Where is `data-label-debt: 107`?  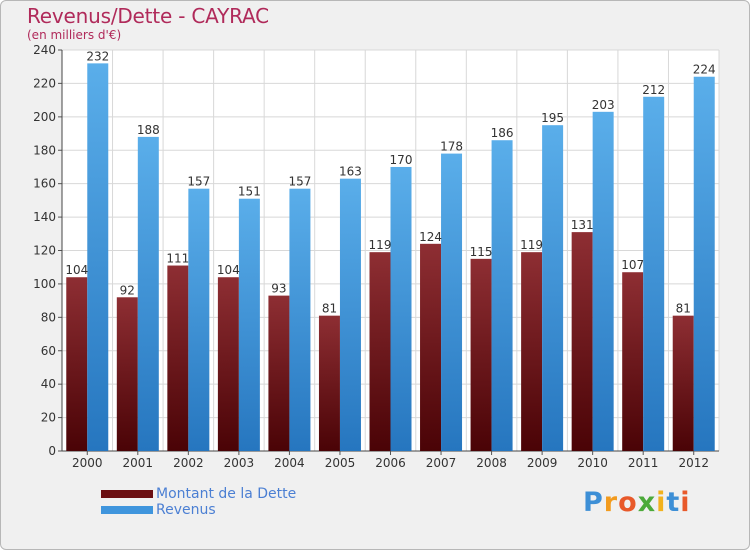
data-label-debt: 107 is located at coordinates (632, 265).